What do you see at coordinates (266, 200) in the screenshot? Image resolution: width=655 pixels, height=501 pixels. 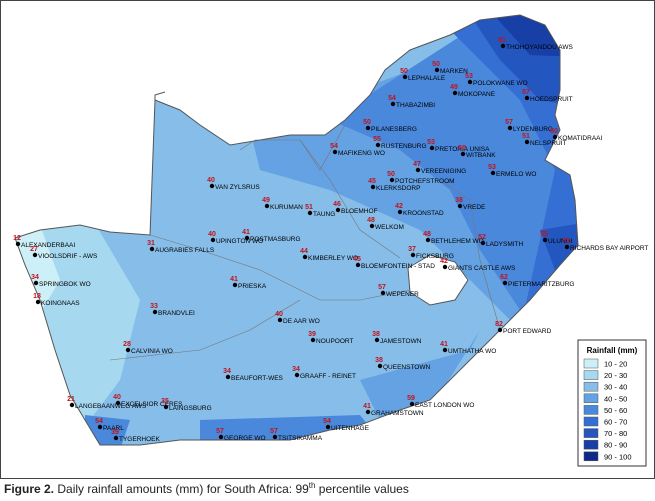 I see `station-value: 49` at bounding box center [266, 200].